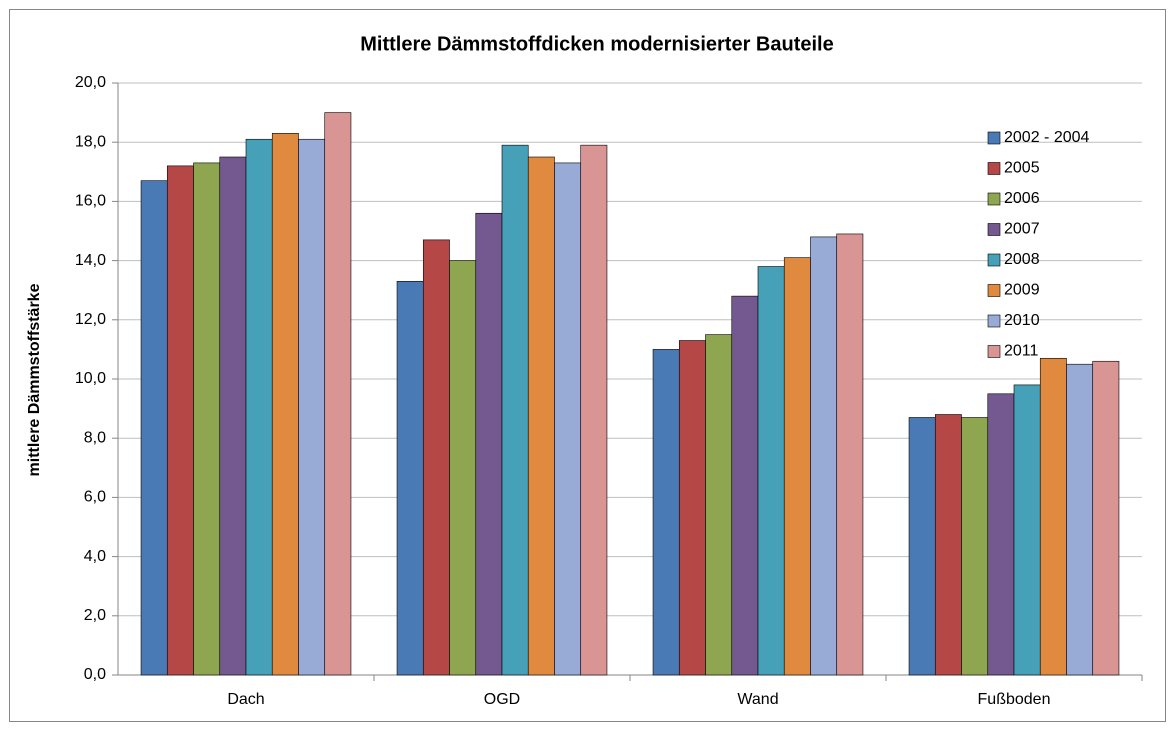 Image resolution: width=1176 pixels, height=734 pixels. Describe the element at coordinates (1014, 699) in the screenshot. I see `x-tick-label: Fußboden` at that location.